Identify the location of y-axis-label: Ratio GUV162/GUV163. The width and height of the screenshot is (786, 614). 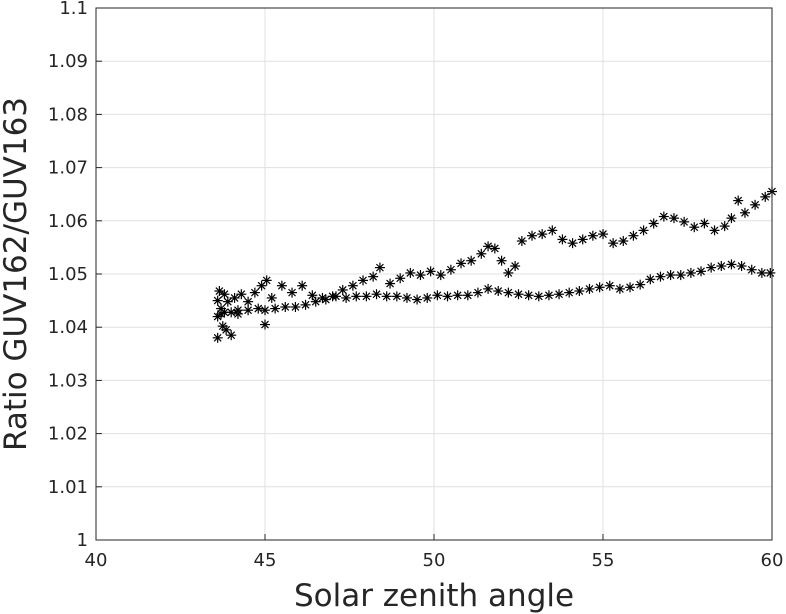
(17, 274).